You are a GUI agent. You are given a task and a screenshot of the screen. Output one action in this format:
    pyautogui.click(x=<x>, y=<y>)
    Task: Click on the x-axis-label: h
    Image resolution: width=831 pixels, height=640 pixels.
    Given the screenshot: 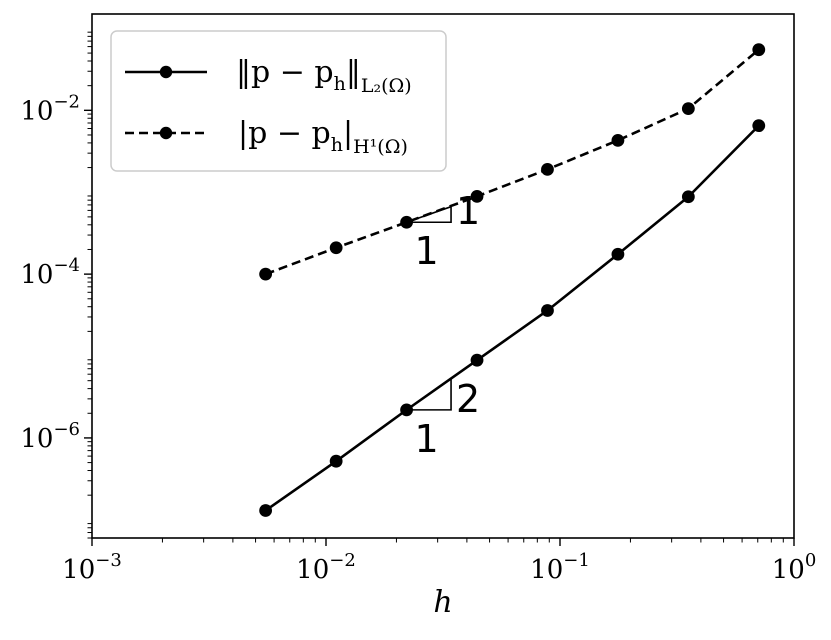 What is the action you would take?
    pyautogui.click(x=442, y=602)
    